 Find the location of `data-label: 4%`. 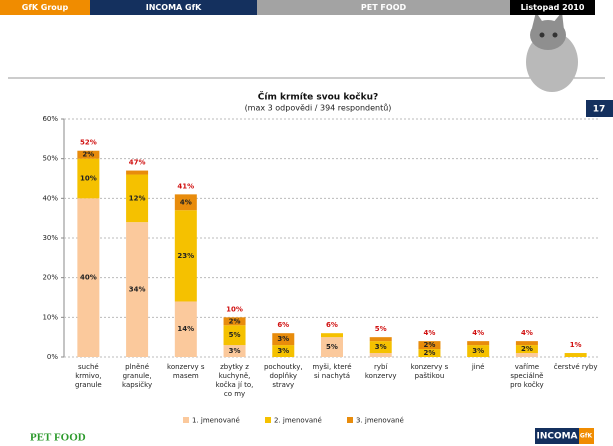

data-label: 4% is located at coordinates (186, 202).